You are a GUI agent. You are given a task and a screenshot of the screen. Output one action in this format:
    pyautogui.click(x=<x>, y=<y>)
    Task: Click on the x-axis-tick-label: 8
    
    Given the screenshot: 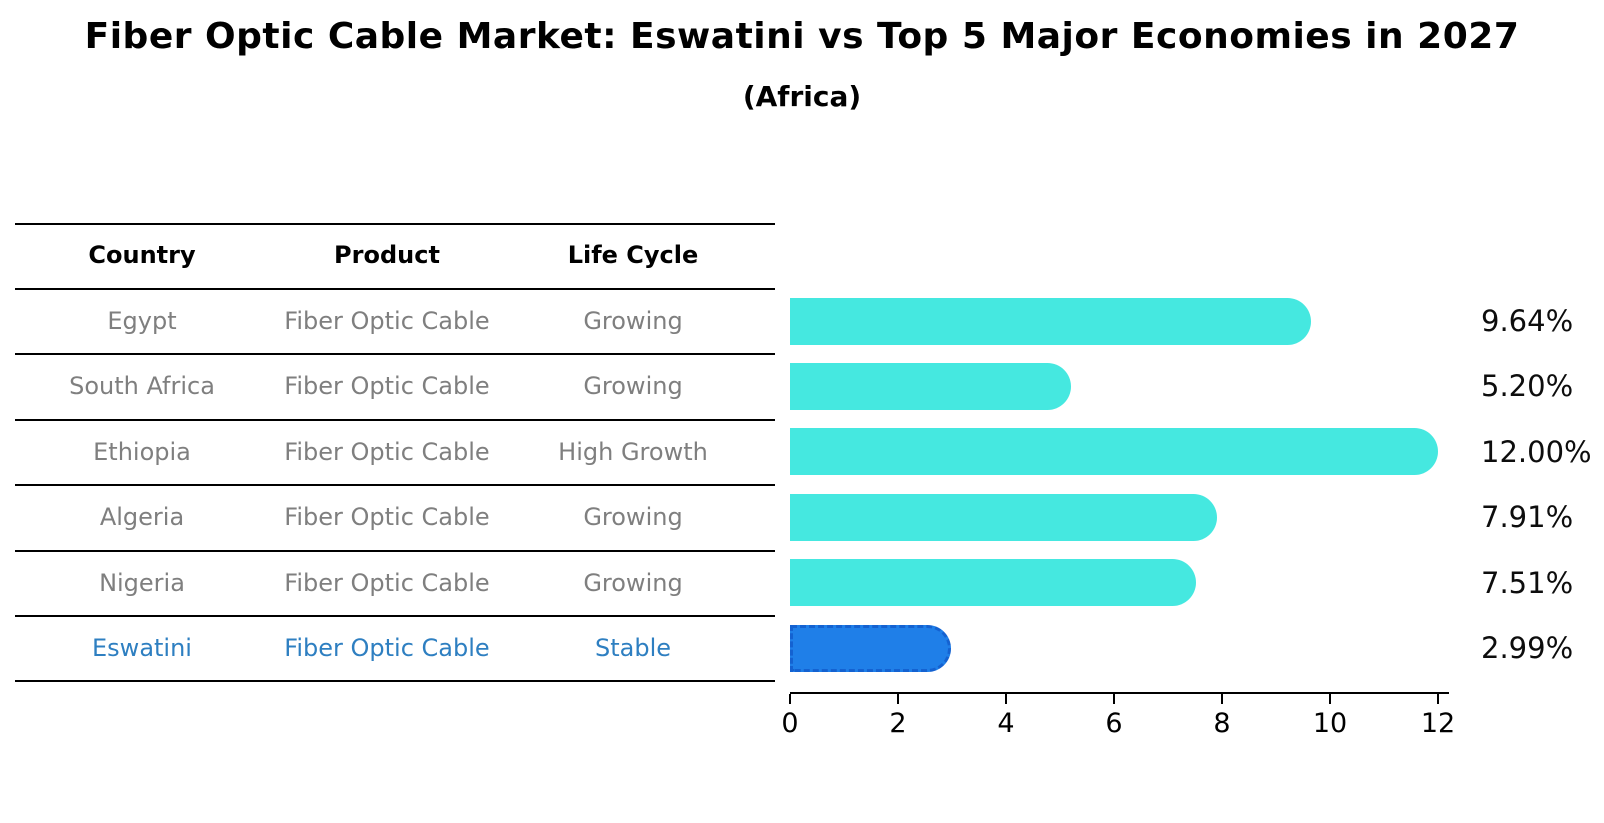 What is the action you would take?
    pyautogui.click(x=1222, y=723)
    